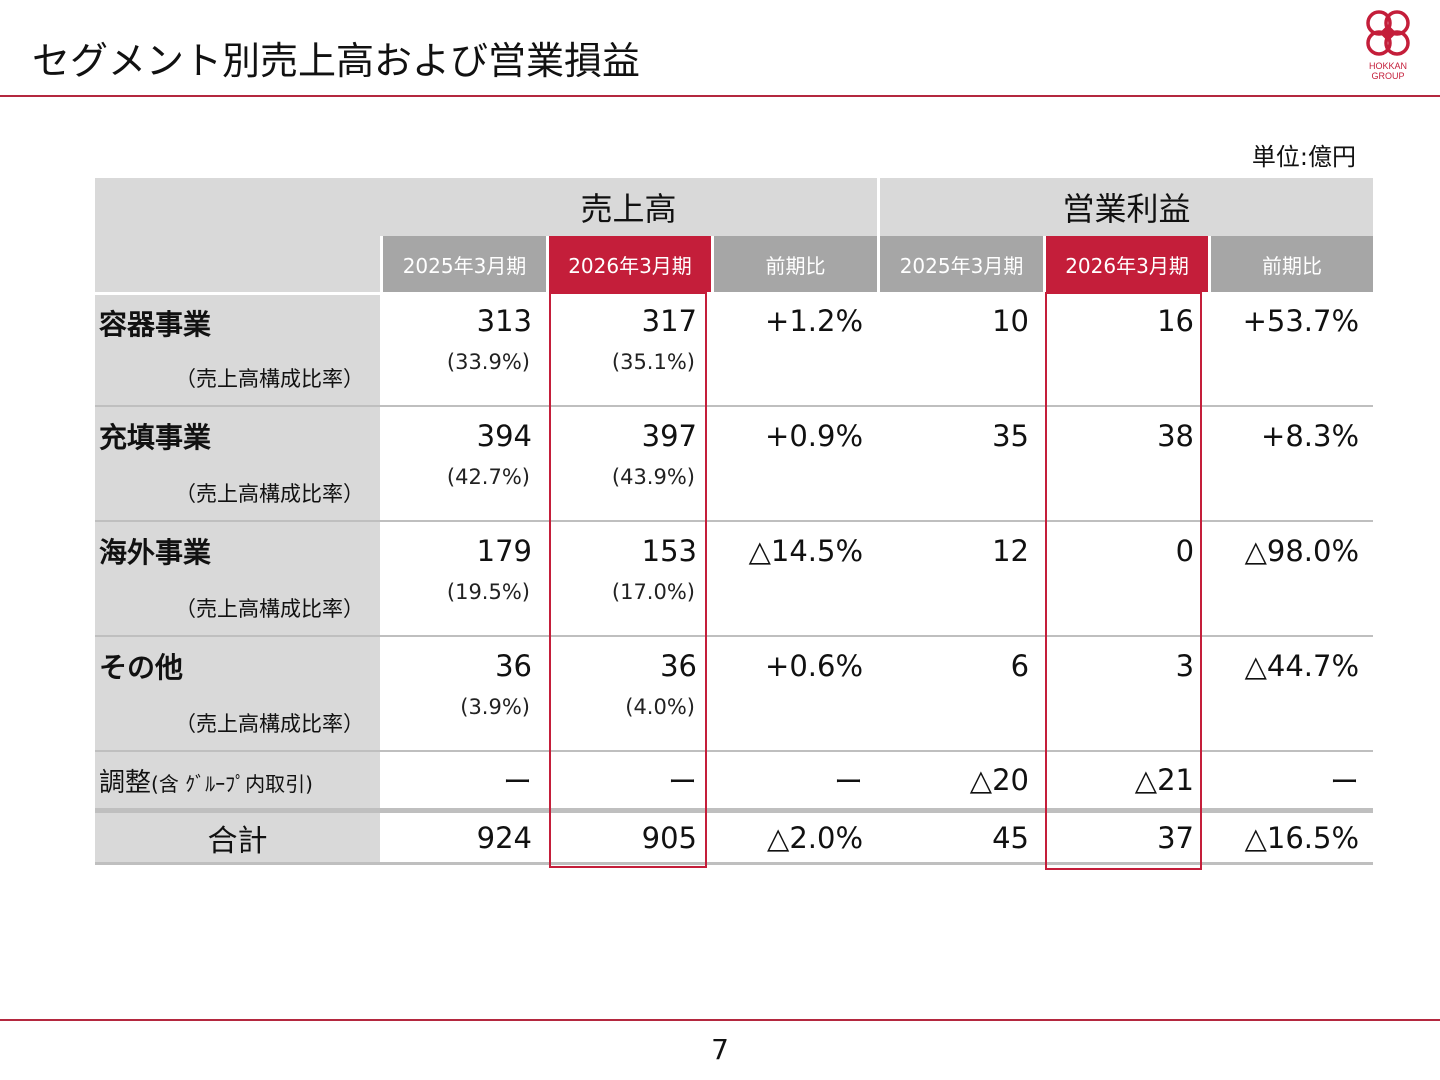  What do you see at coordinates (794, 836) in the screenshot?
I see `sales-yoy: △2.0%` at bounding box center [794, 836].